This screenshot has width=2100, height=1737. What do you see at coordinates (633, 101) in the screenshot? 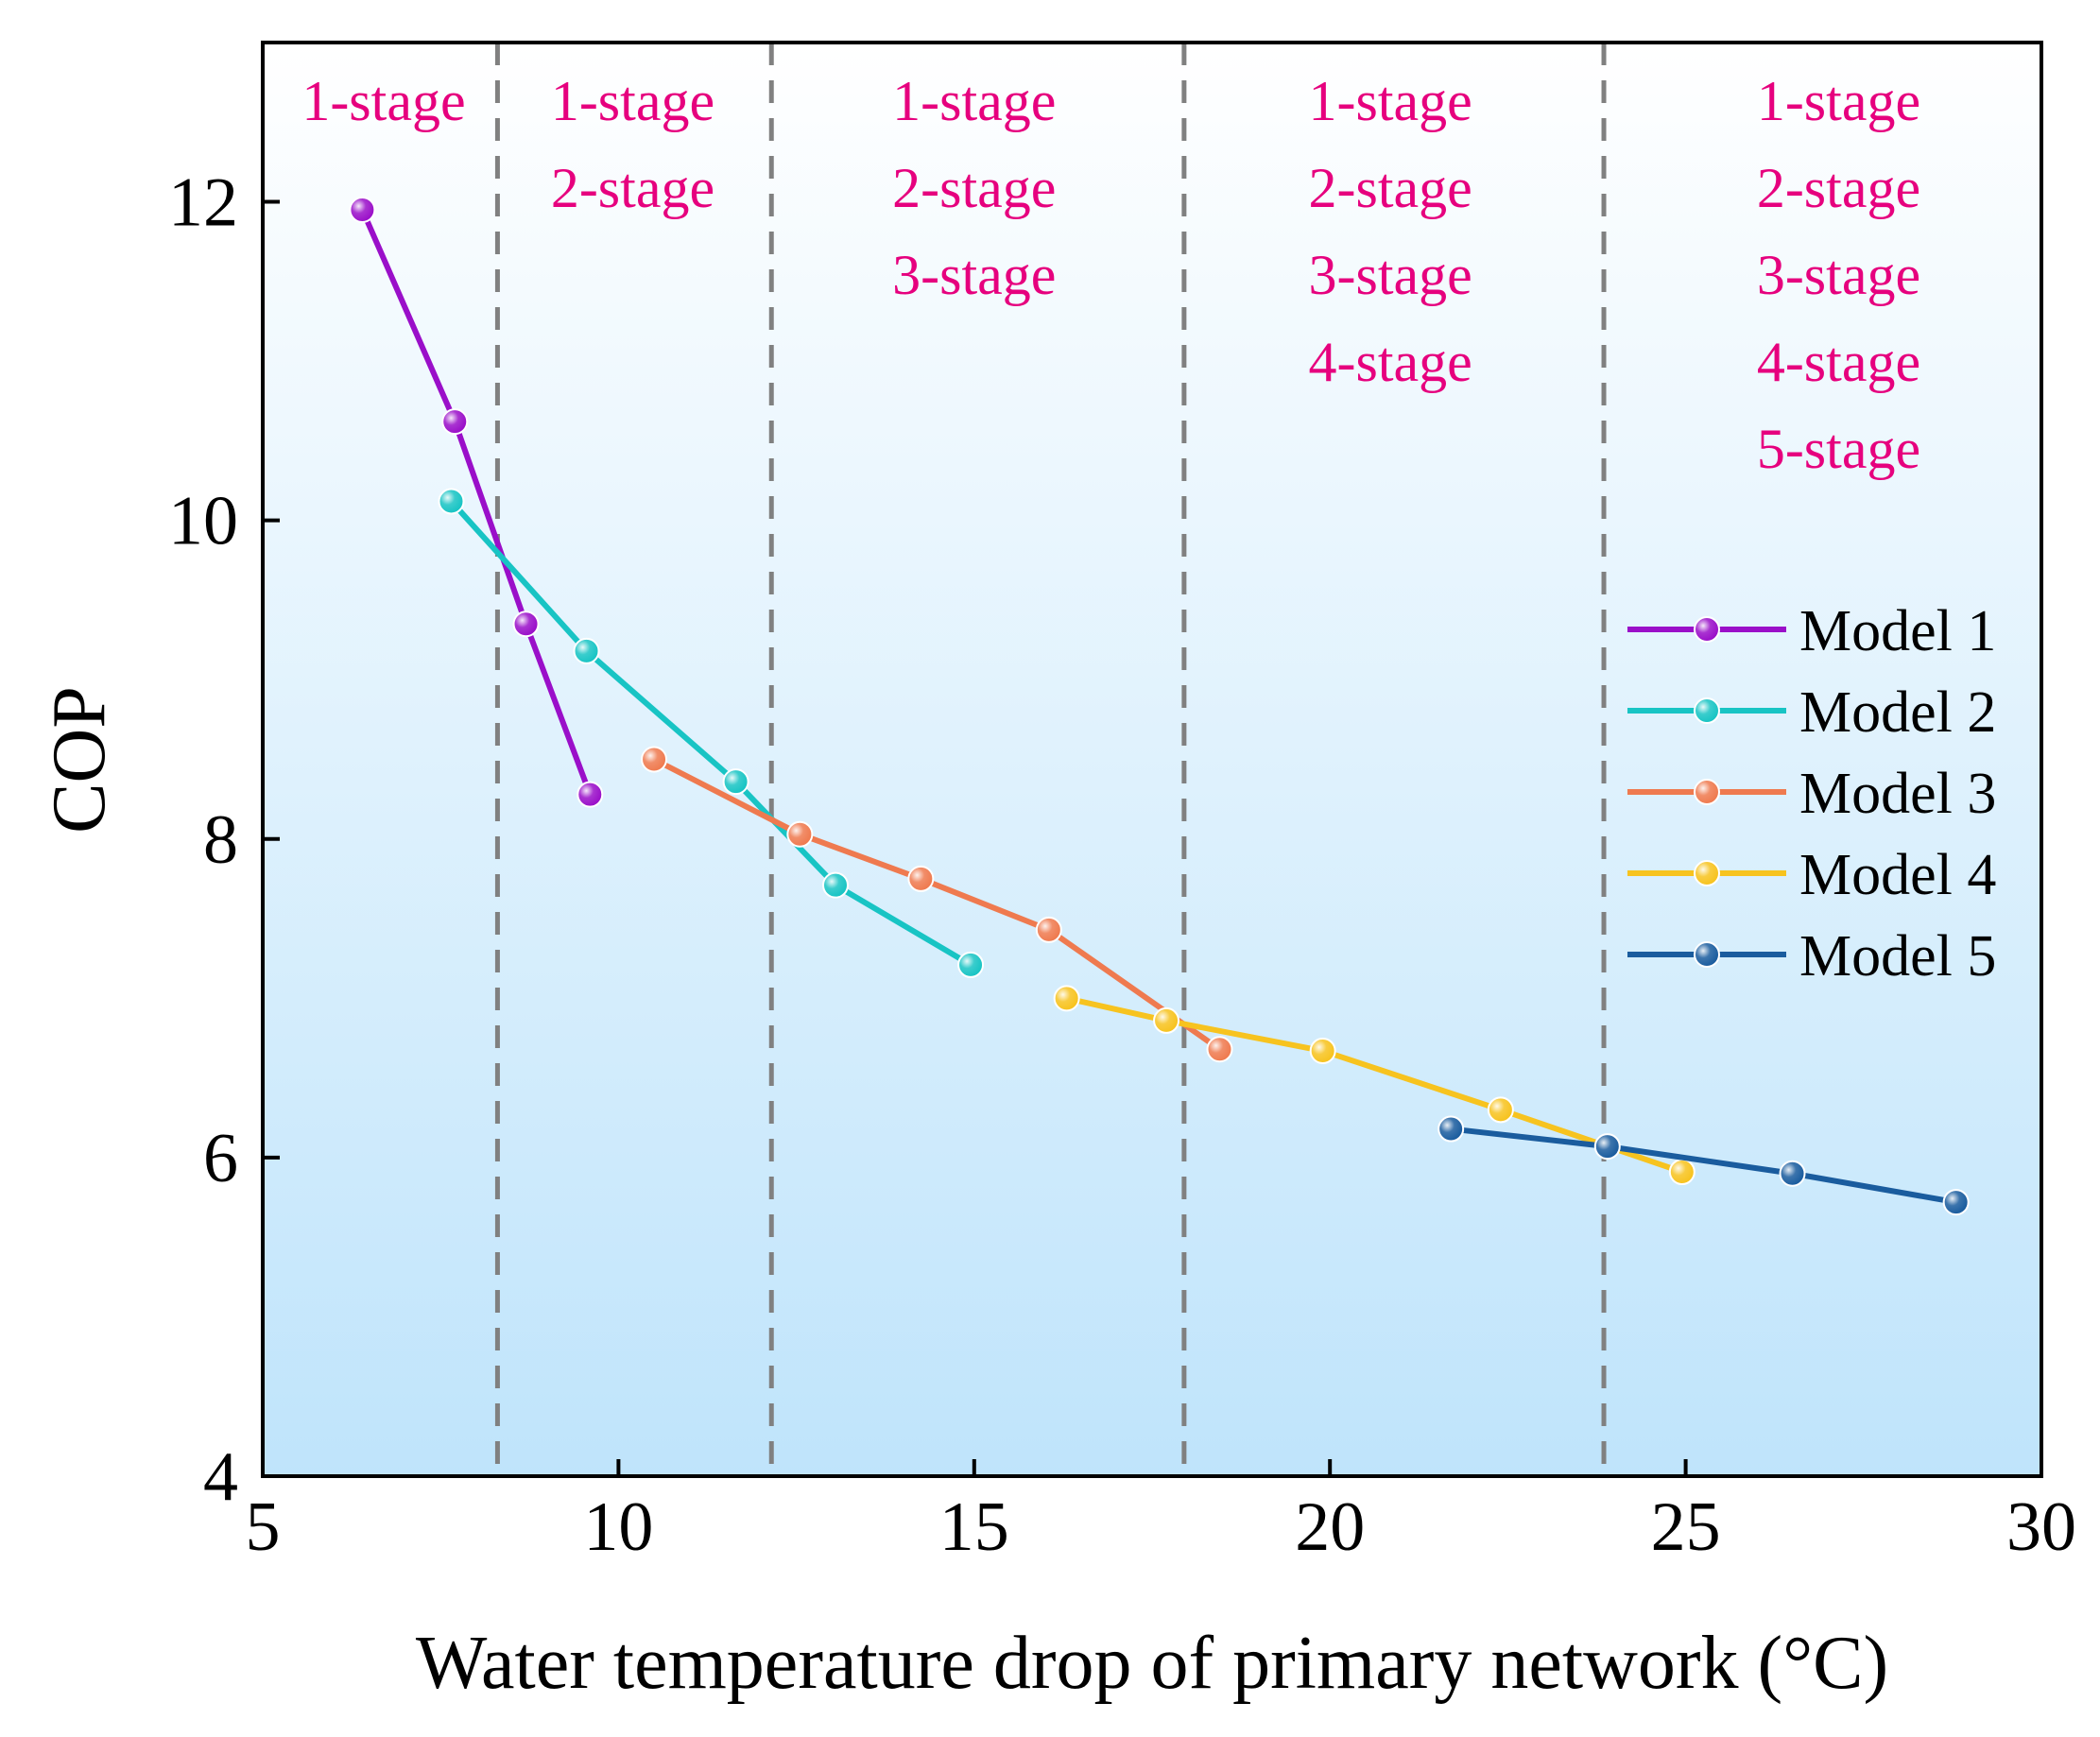
I see `zone-2-1-stage: 1-stage` at bounding box center [633, 101].